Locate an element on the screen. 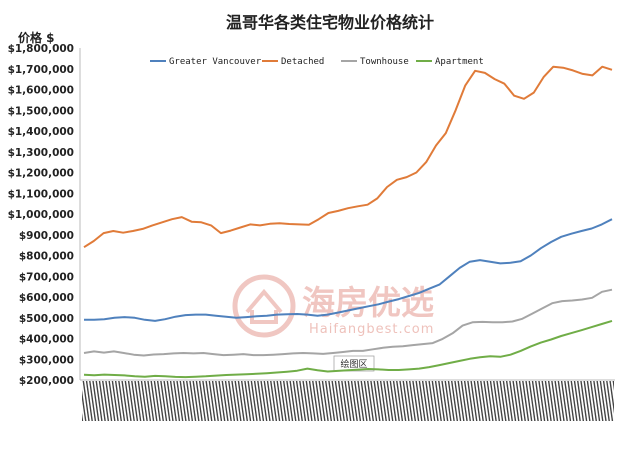 The image size is (640, 449). series-line-apartment is located at coordinates (348, 349).